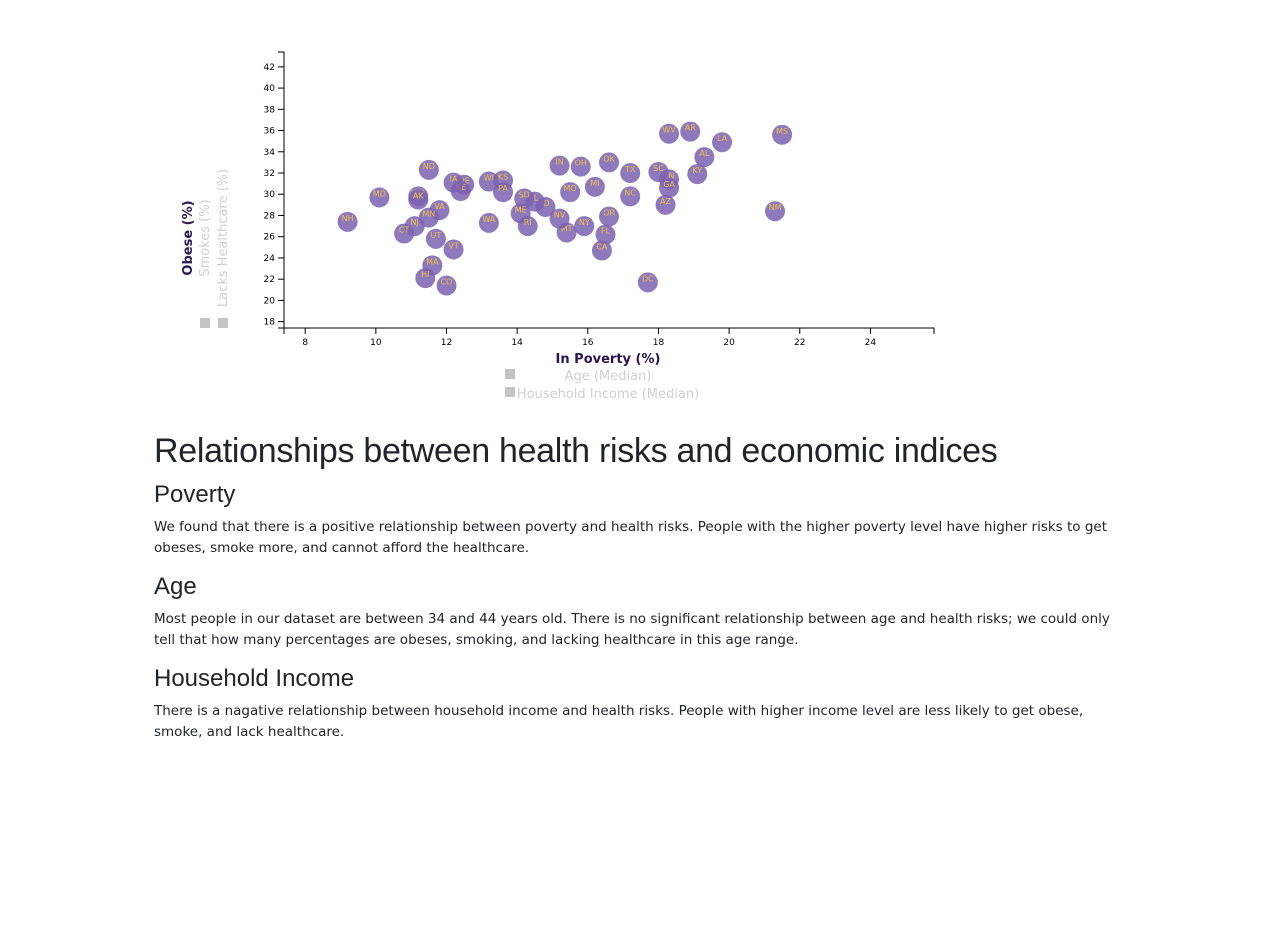 The height and width of the screenshot is (950, 1280). I want to click on x-tick-label: 24, so click(871, 343).